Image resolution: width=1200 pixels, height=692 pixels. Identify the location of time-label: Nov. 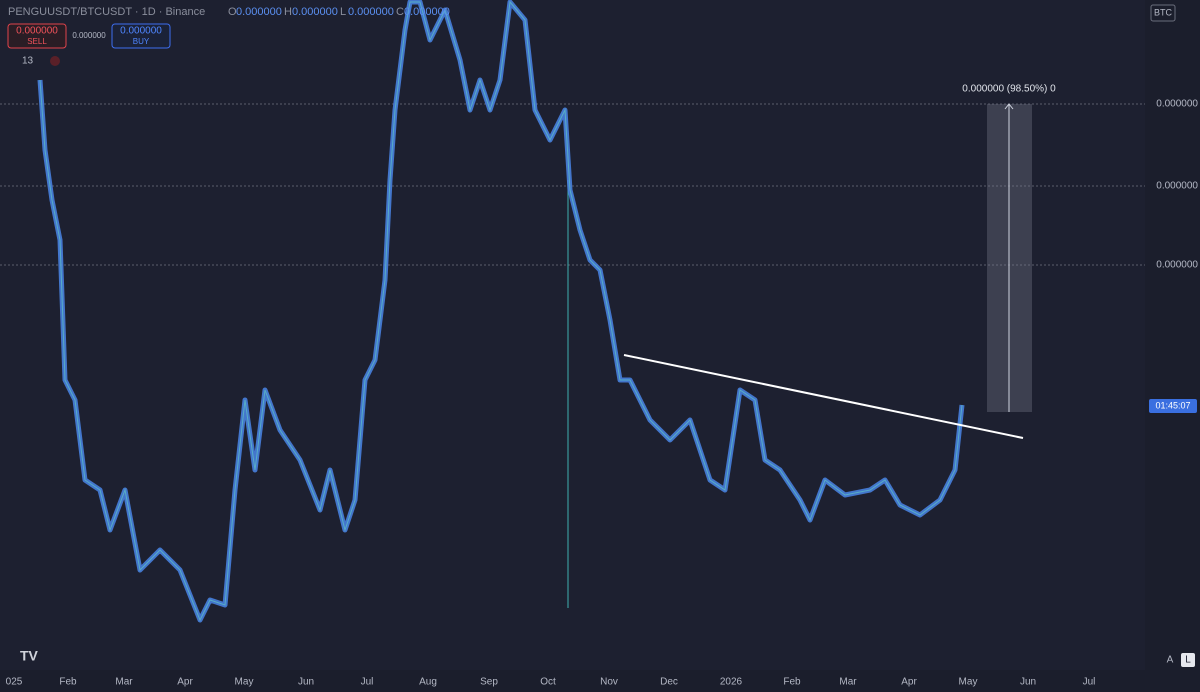
(609, 682).